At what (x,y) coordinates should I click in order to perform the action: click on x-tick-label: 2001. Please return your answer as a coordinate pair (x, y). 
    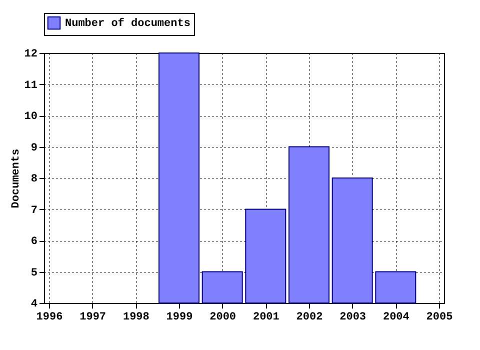
    Looking at the image, I should click on (266, 318).